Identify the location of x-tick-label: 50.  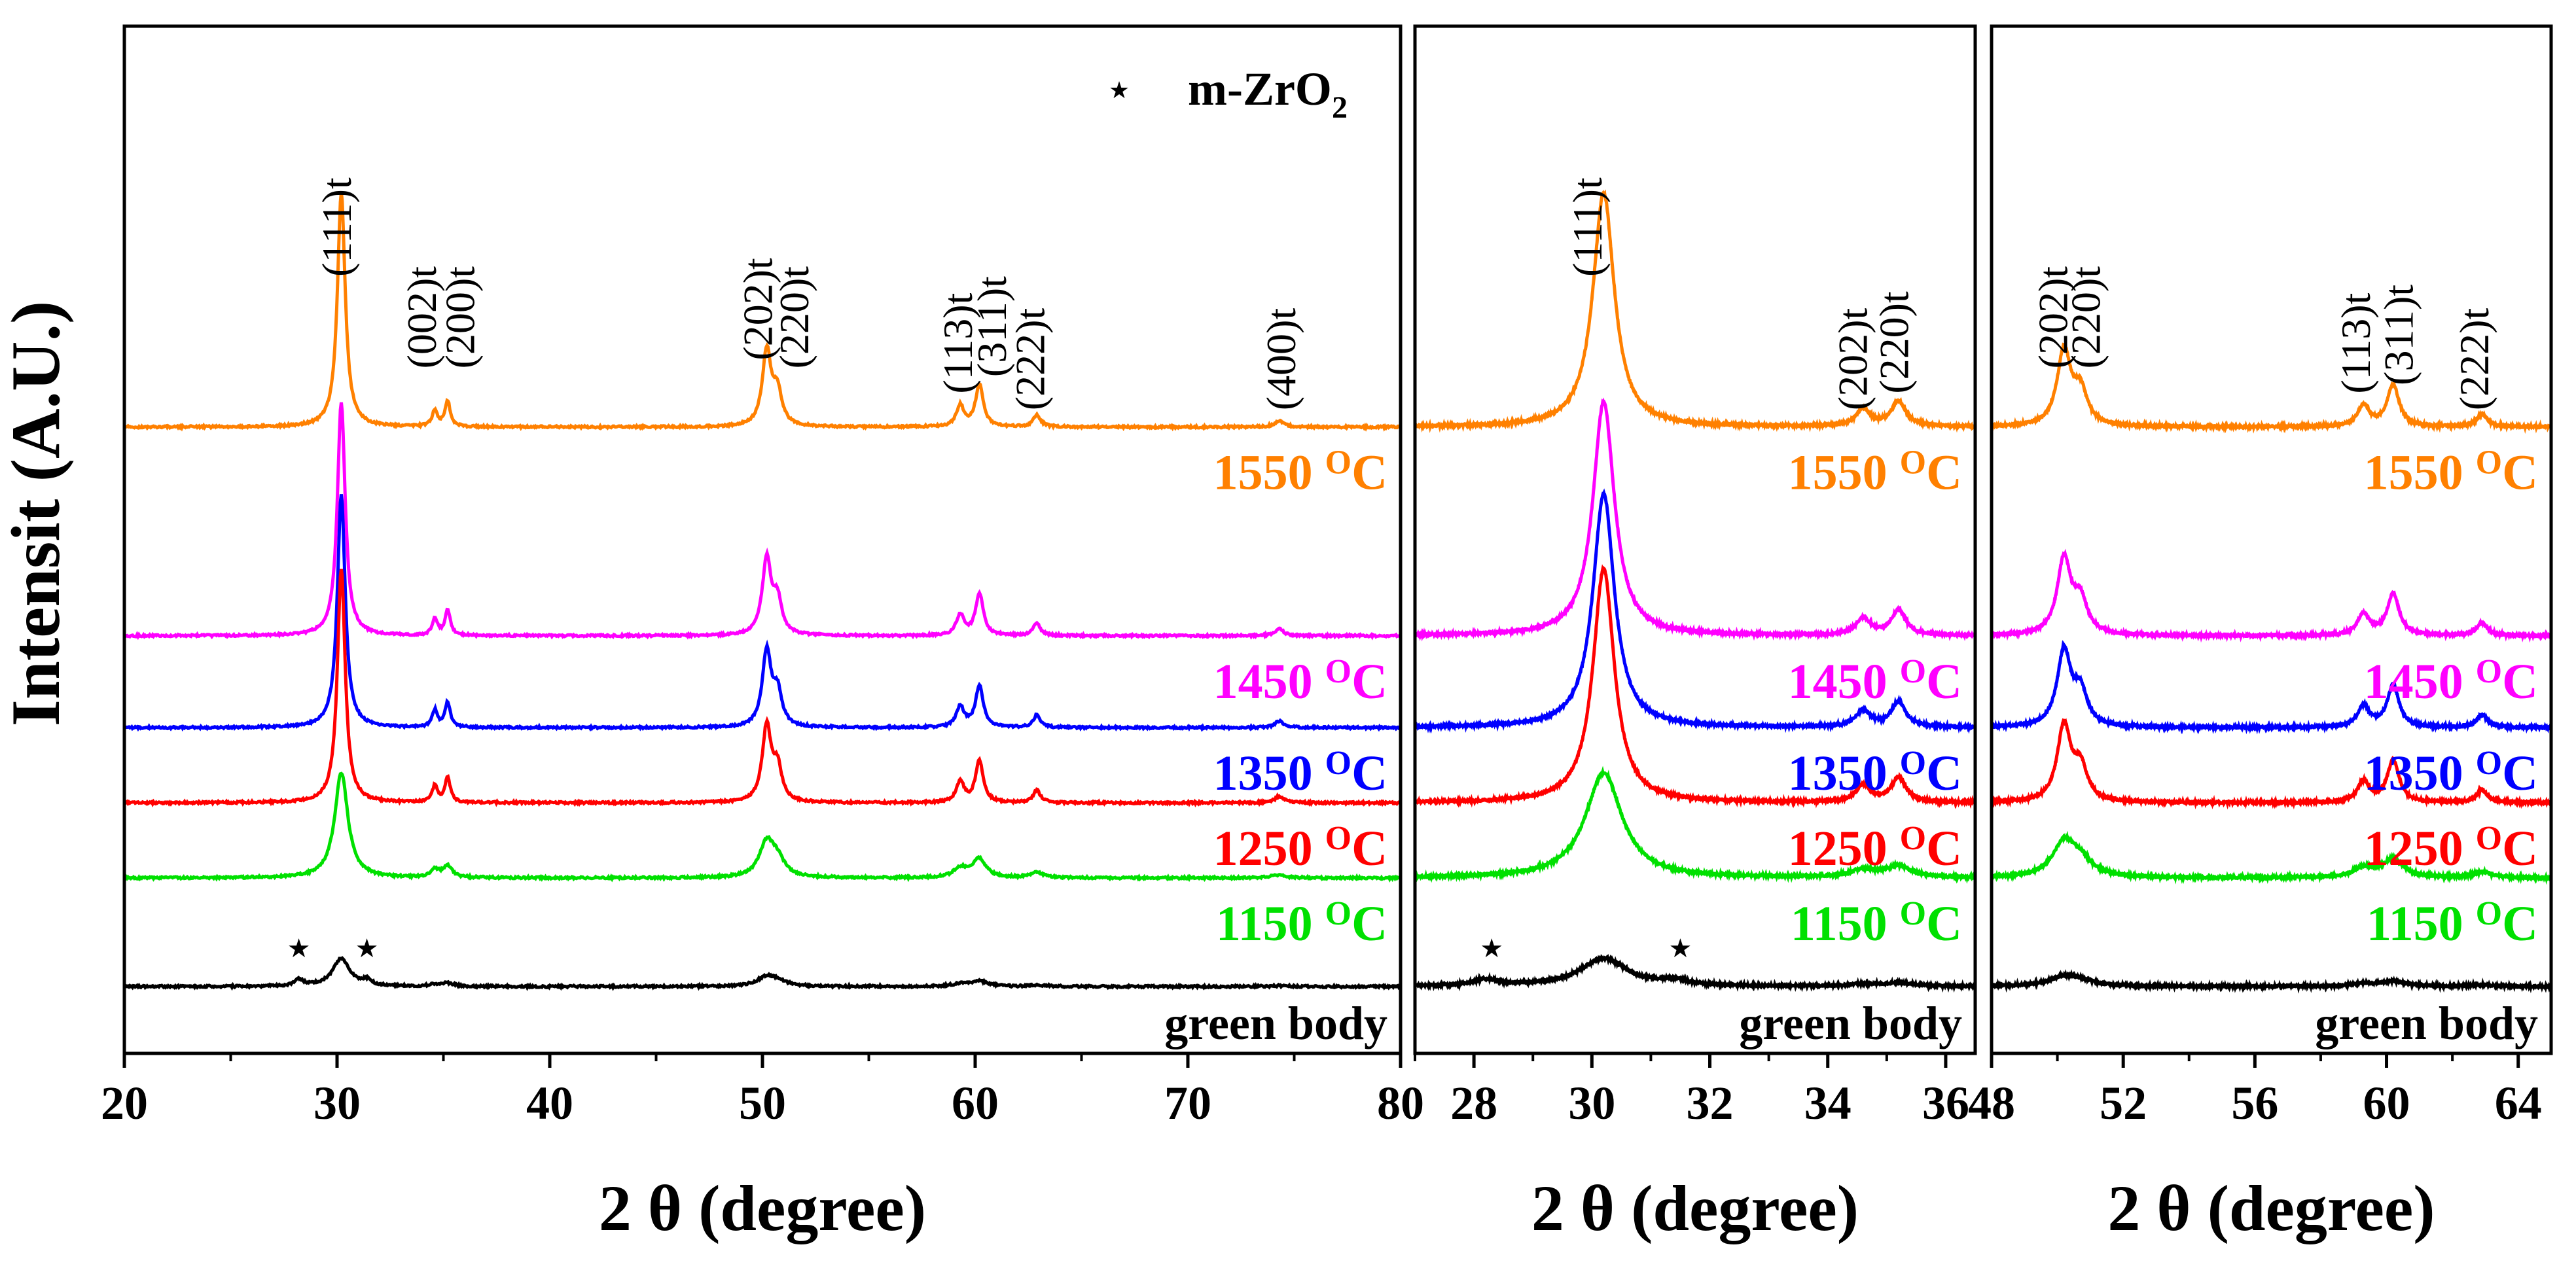
(762, 1103).